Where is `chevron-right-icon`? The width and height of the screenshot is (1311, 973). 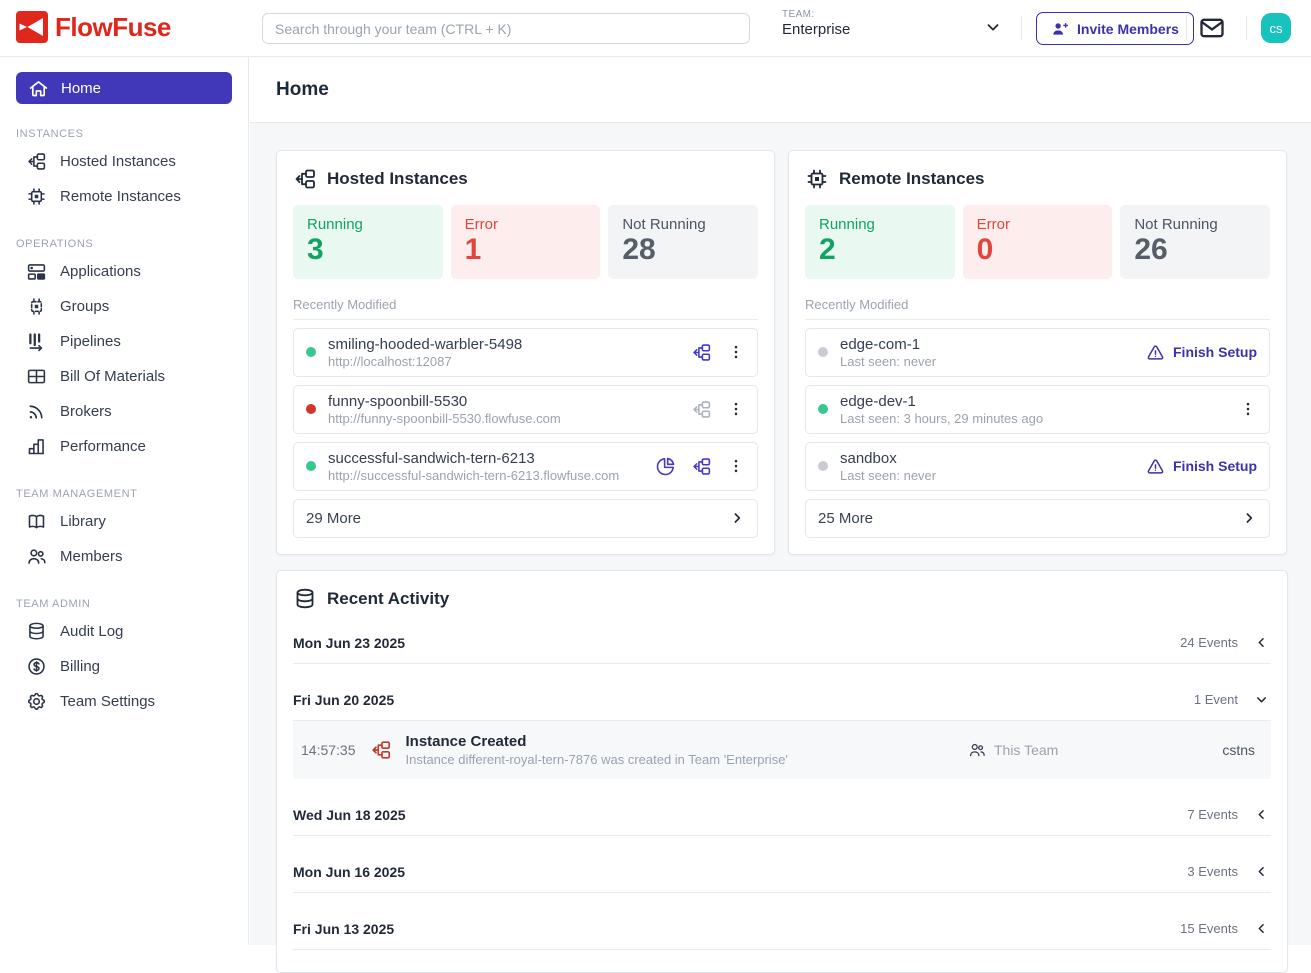 chevron-right-icon is located at coordinates (1249, 518).